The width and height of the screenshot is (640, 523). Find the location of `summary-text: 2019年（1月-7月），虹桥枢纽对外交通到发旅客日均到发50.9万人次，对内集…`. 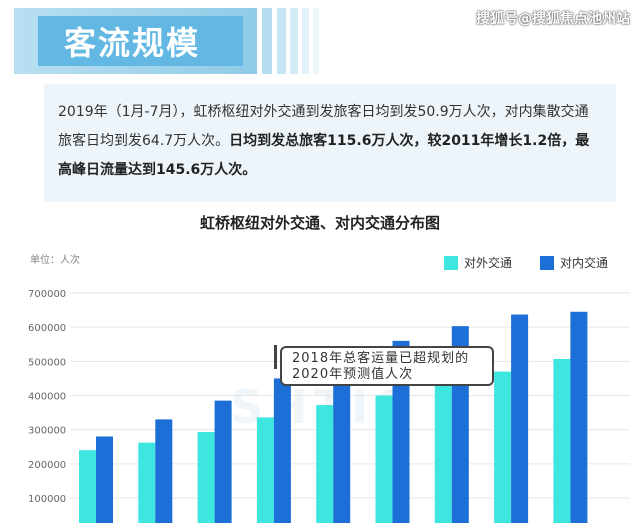

summary-text: 2019年（1月-7月），虹桥枢纽对外交通到发旅客日均到发50.9万人次，对内集… is located at coordinates (323, 126).